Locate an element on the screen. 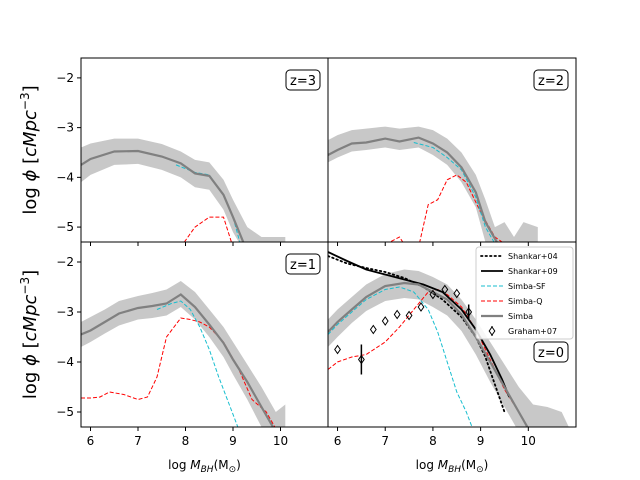 The image size is (640, 480). legend-entry: Shankar+04 is located at coordinates (533, 256).